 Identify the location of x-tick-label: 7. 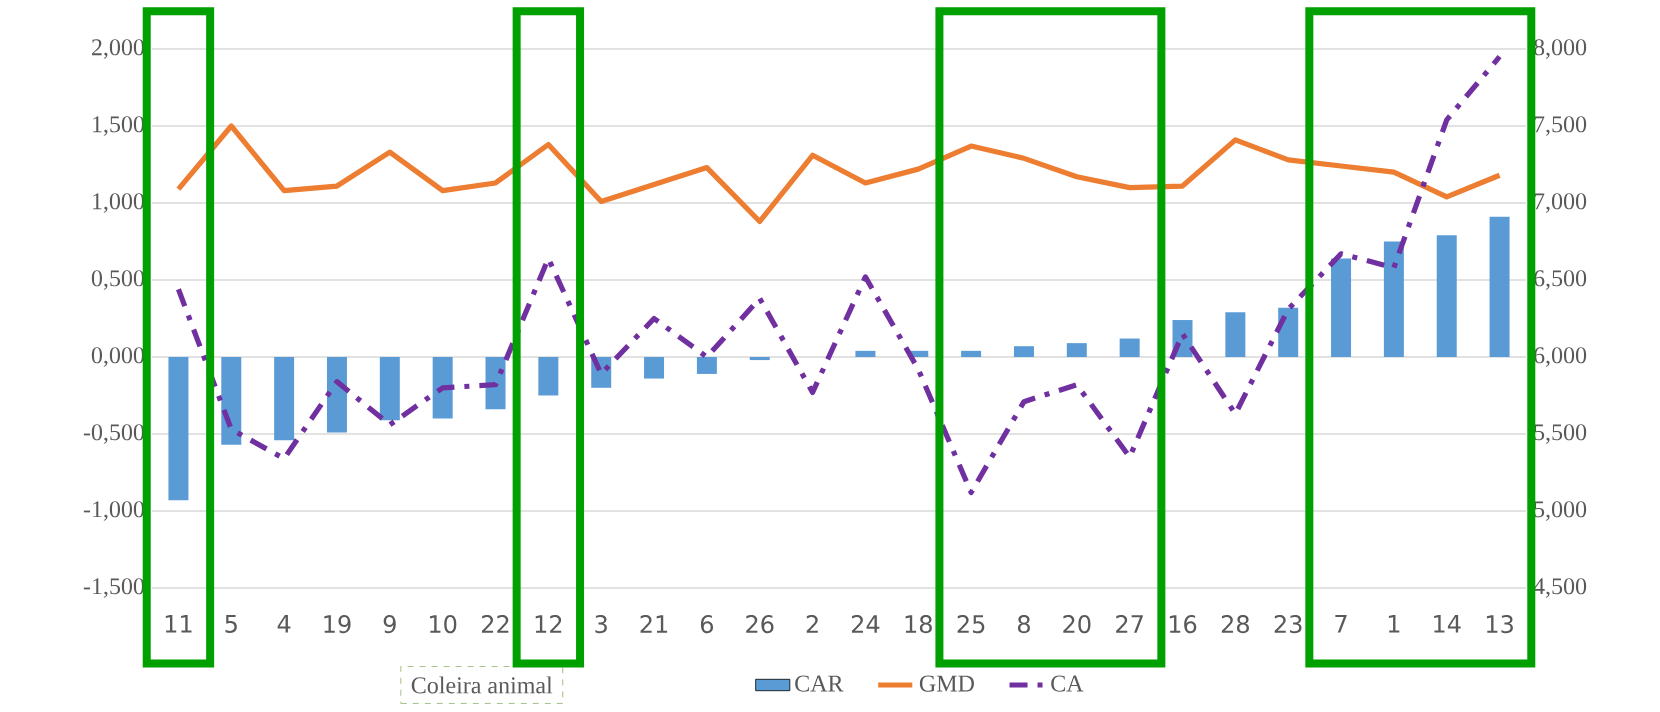
(1341, 624).